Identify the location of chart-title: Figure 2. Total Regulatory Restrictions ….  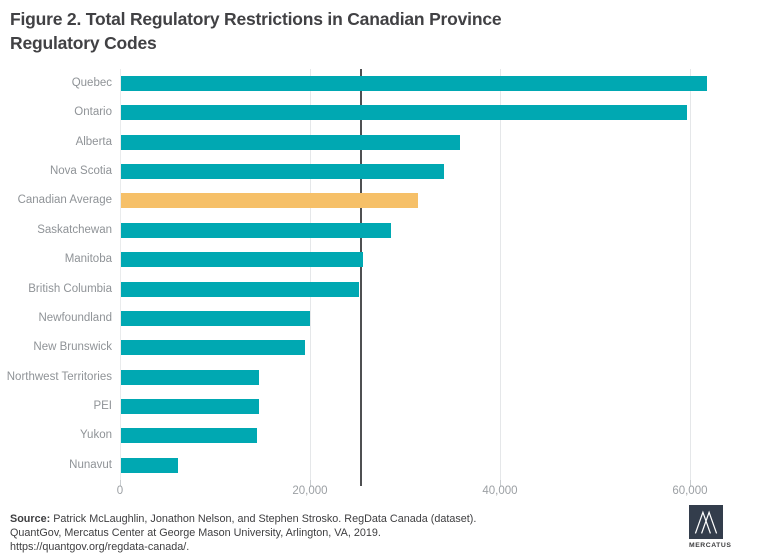
(330, 31).